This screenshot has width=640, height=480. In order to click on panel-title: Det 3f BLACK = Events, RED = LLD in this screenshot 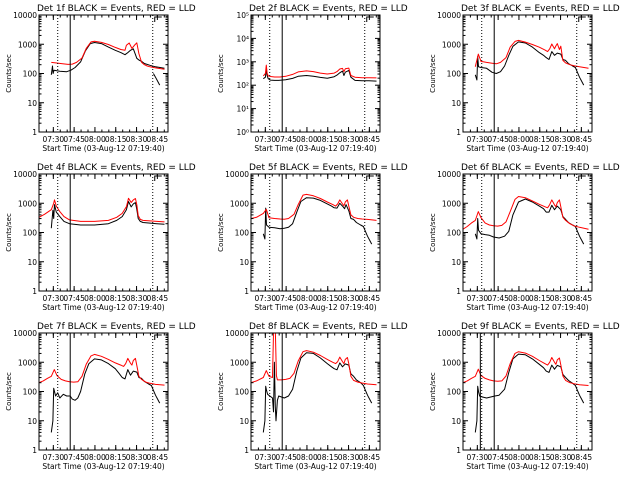, I will do `click(540, 9)`.